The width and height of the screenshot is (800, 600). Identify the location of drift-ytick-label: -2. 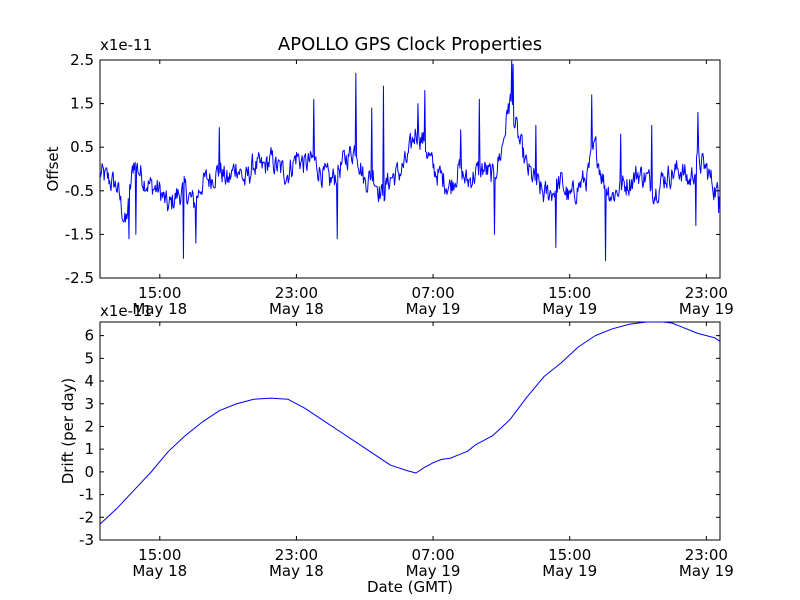
(86, 517).